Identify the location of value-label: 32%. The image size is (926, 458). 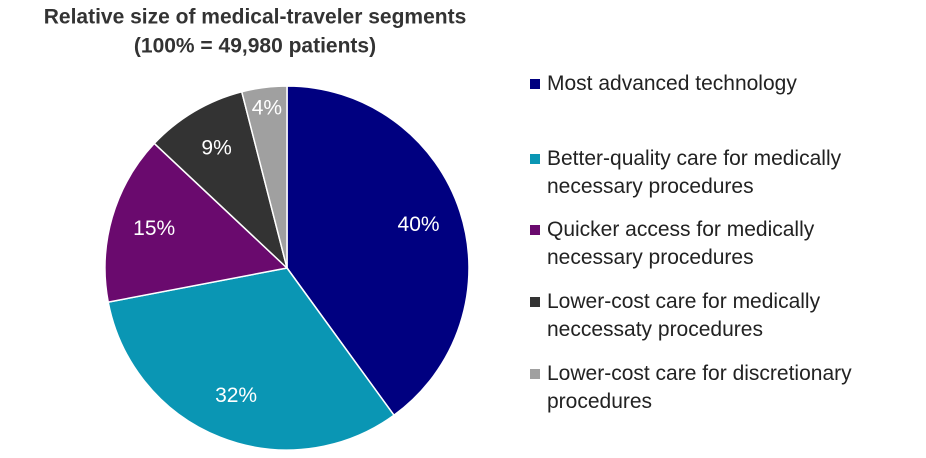
(236, 395).